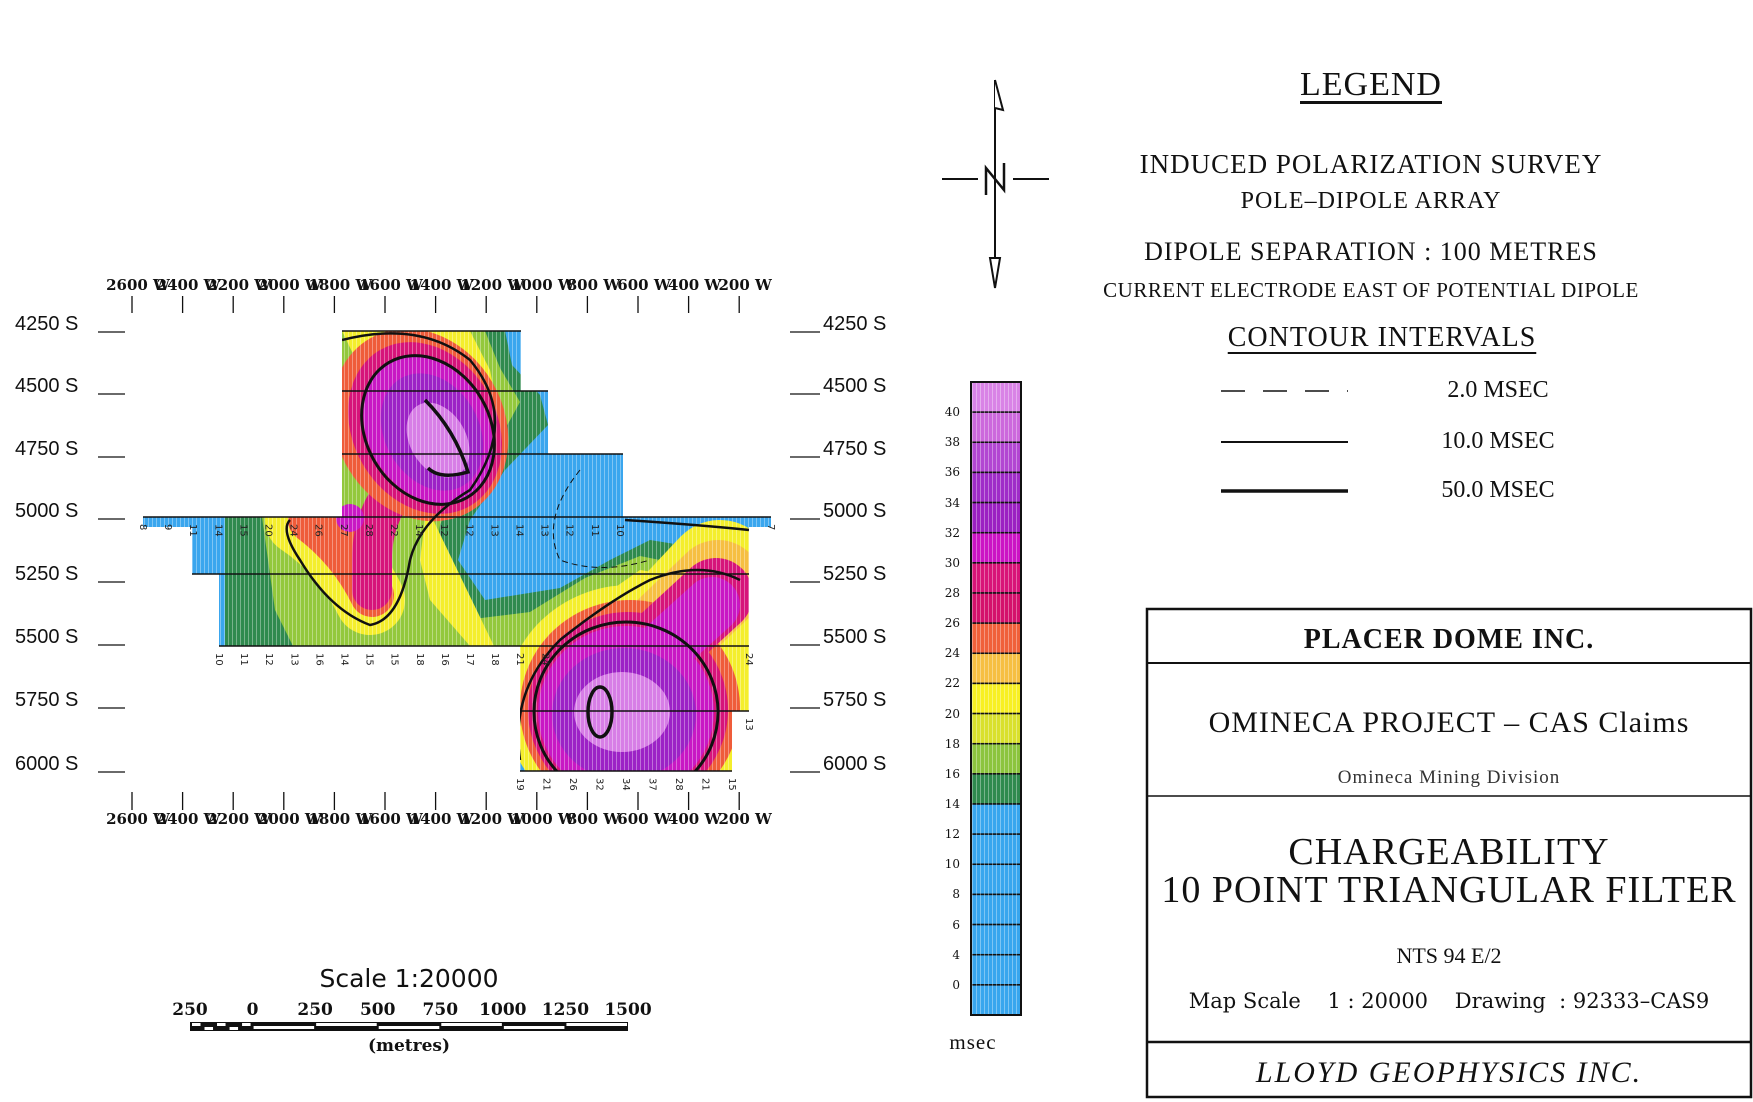  What do you see at coordinates (1449, 639) in the screenshot?
I see `client-name: PLACER DOME INC.` at bounding box center [1449, 639].